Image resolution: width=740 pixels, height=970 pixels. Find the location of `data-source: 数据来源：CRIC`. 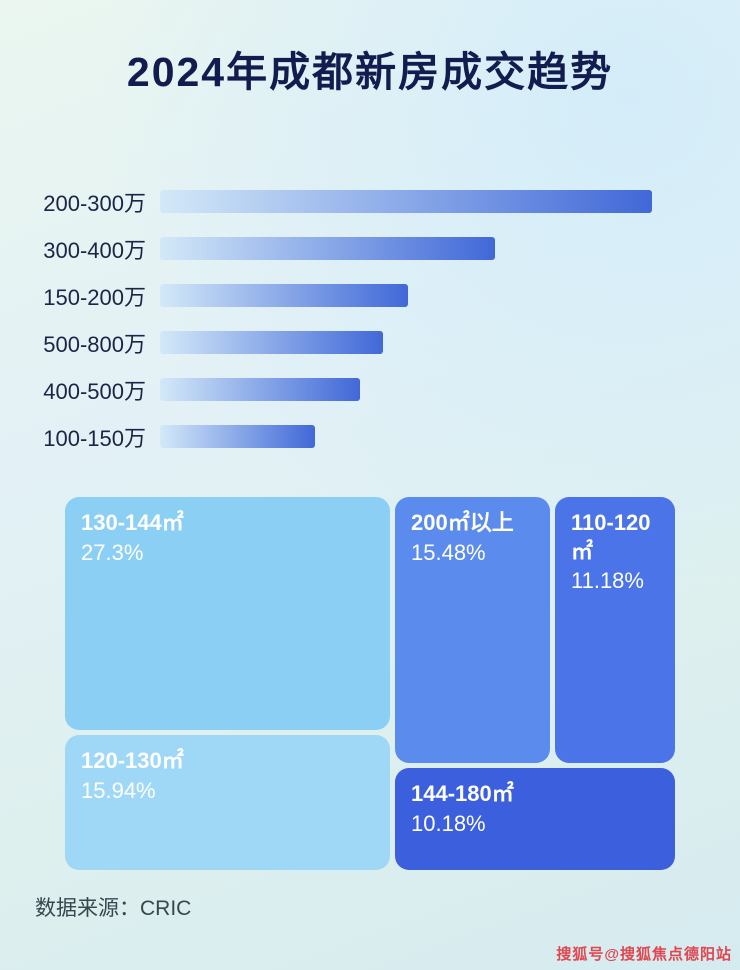

data-source: 数据来源：CRIC is located at coordinates (113, 908).